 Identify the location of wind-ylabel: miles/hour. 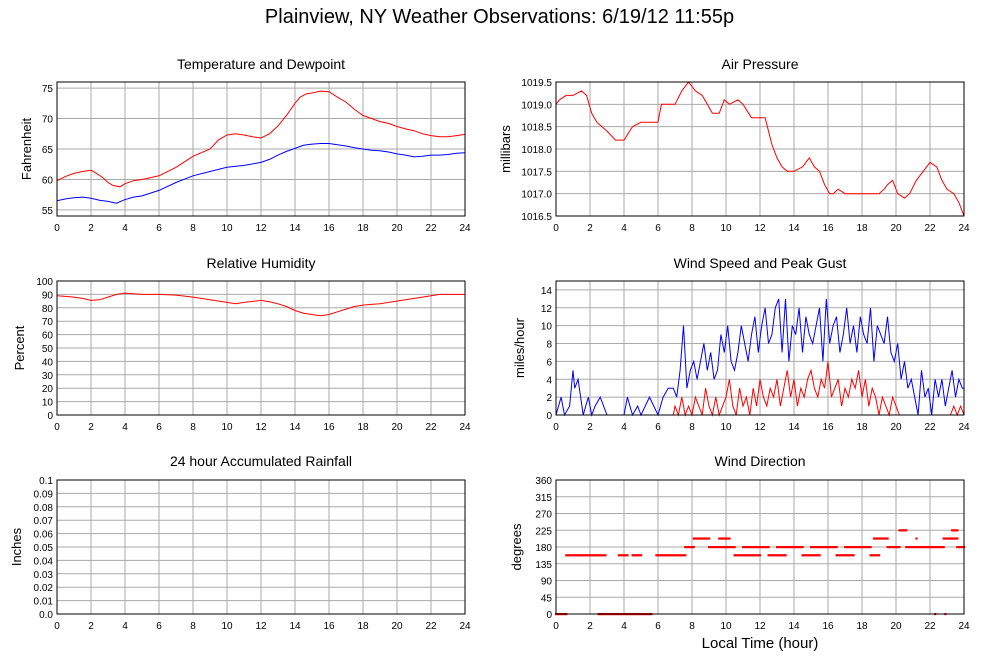
(519, 347).